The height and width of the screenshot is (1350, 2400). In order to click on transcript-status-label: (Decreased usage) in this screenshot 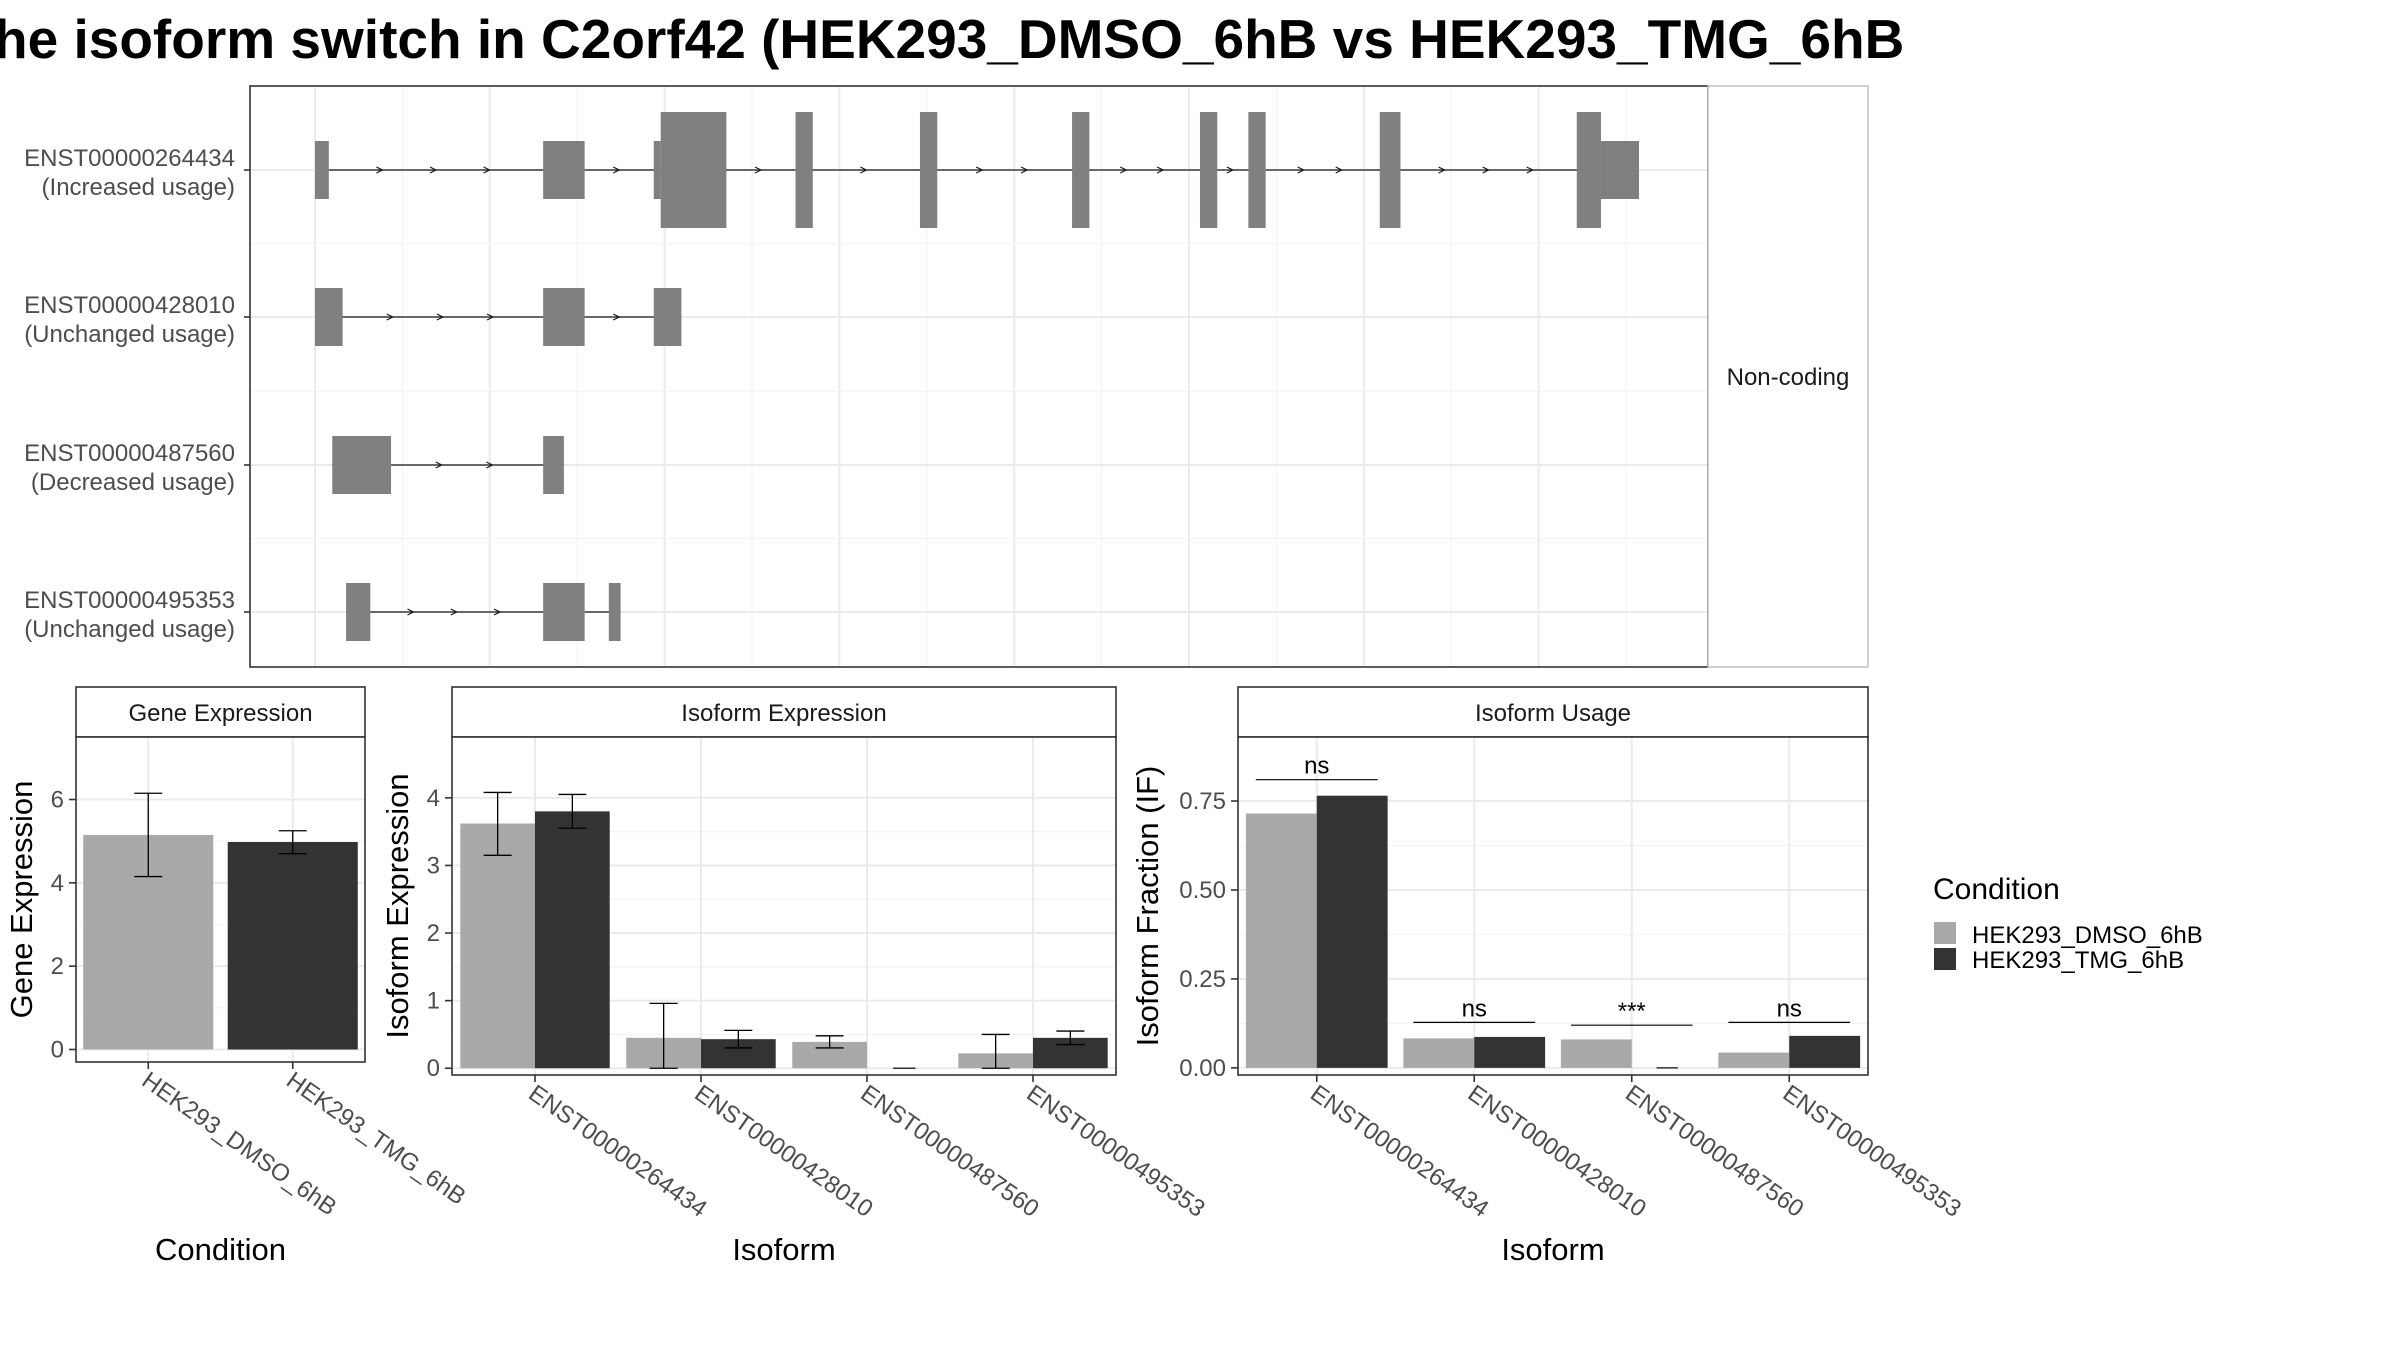, I will do `click(133, 482)`.